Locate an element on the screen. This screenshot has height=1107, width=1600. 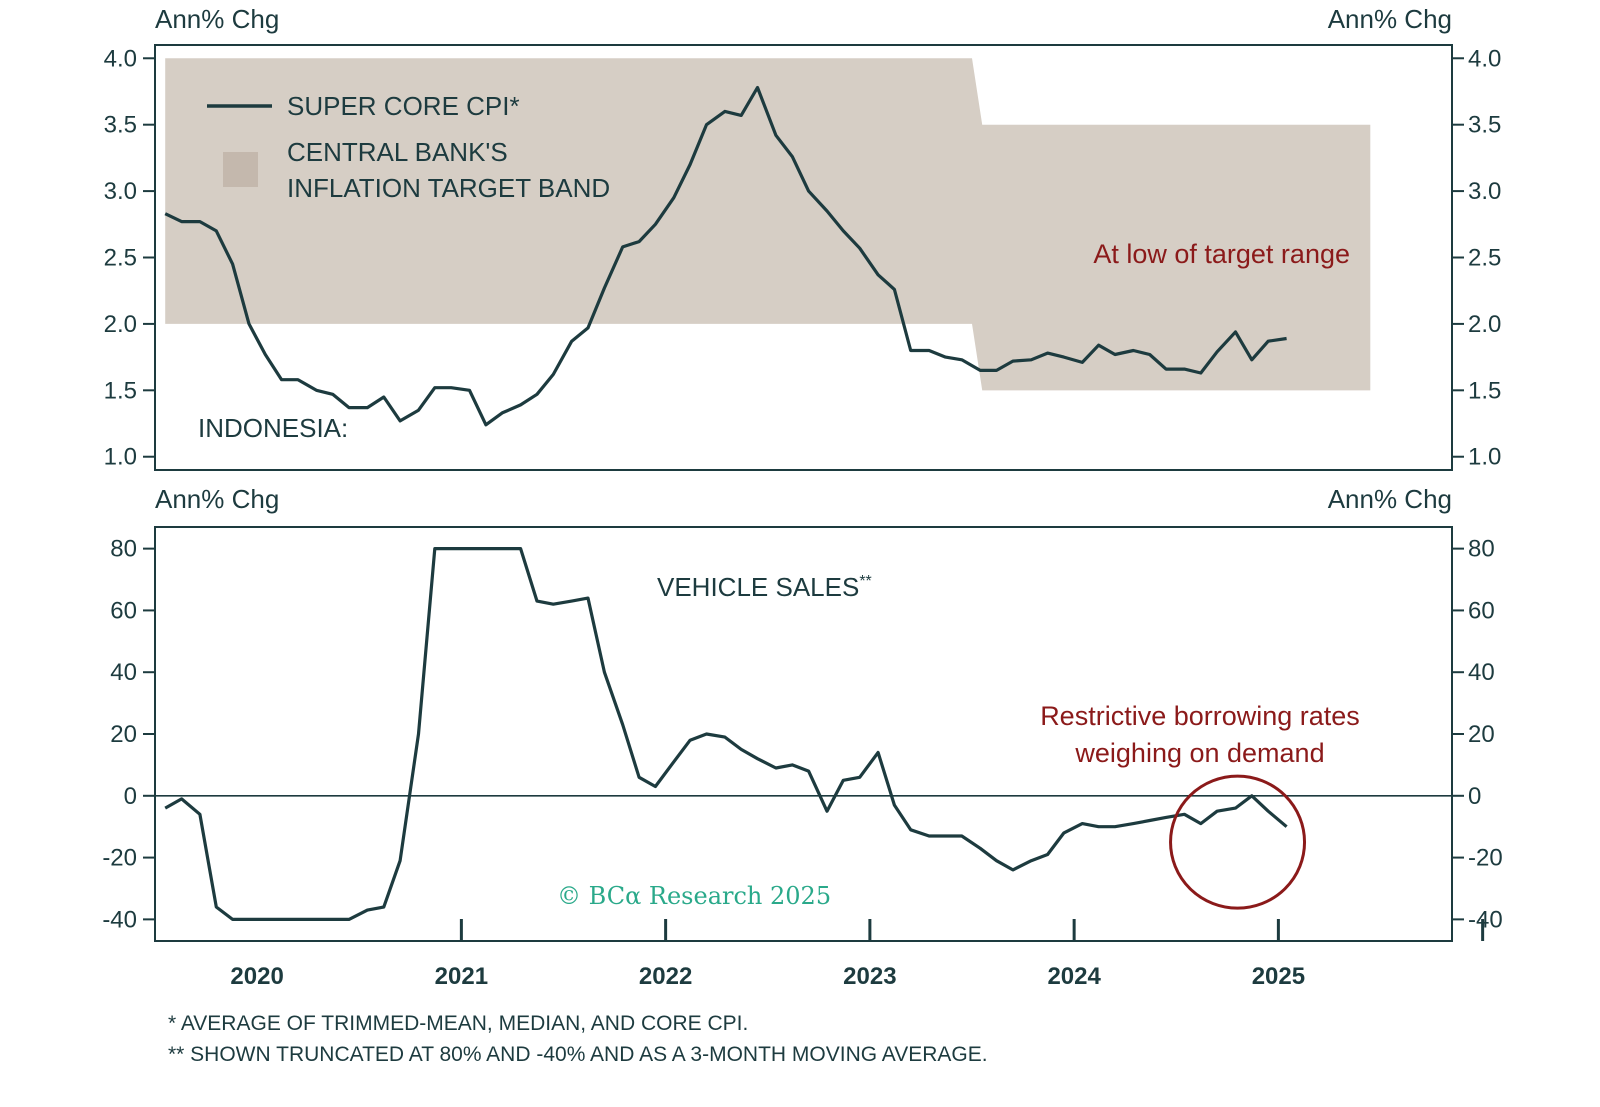
x-tick-label-2021: 2021 is located at coordinates (461, 976).